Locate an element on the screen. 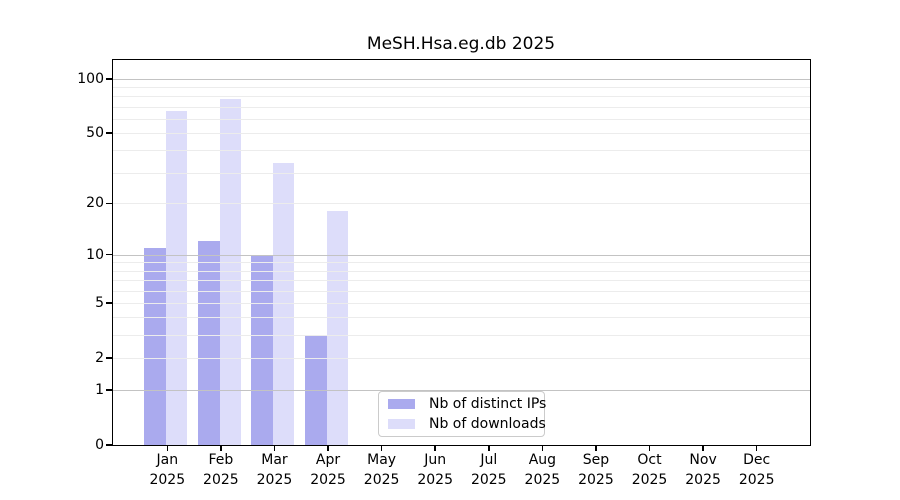 This screenshot has height=500, width=900. y-tick-label: 50 is located at coordinates (95, 133).